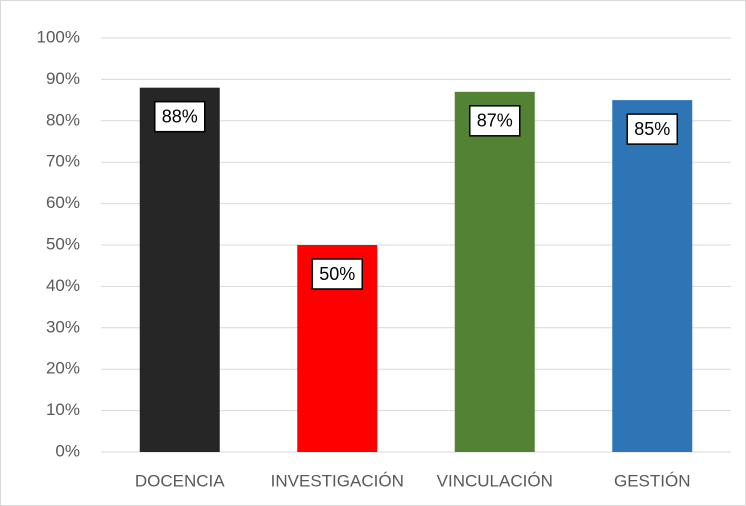 The width and height of the screenshot is (746, 506). I want to click on y-tick-label: 20%, so click(63, 368).